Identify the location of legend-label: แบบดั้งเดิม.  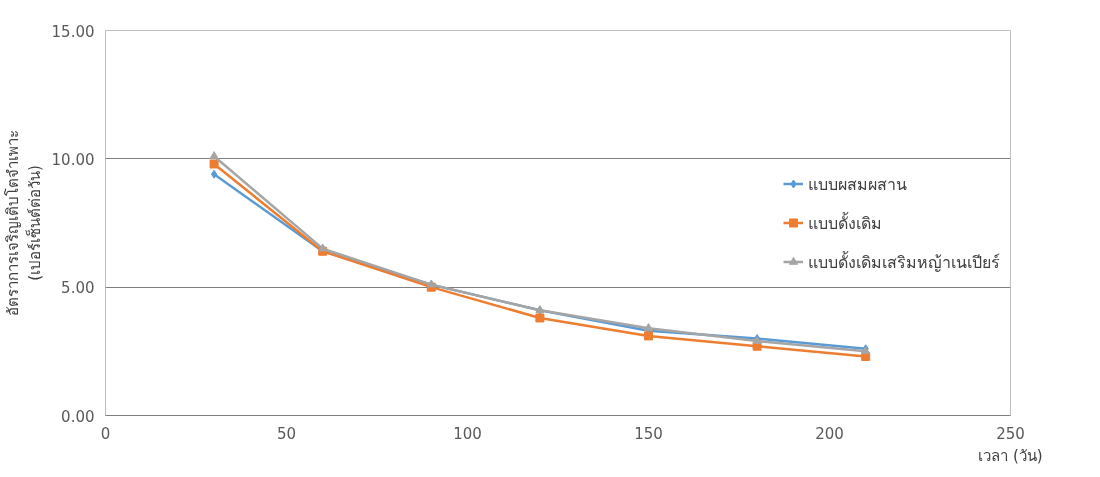
(845, 222).